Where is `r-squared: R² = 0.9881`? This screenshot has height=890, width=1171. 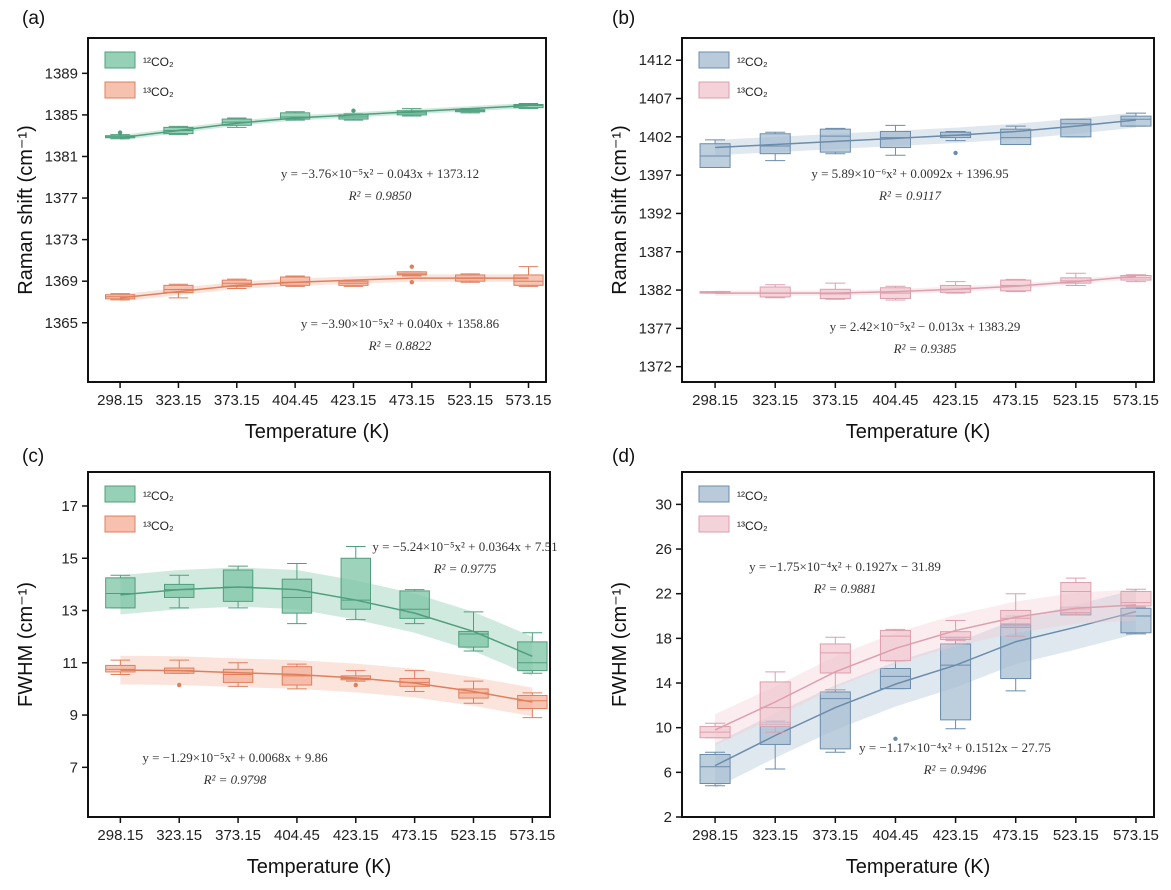 r-squared: R² = 0.9881 is located at coordinates (845, 588).